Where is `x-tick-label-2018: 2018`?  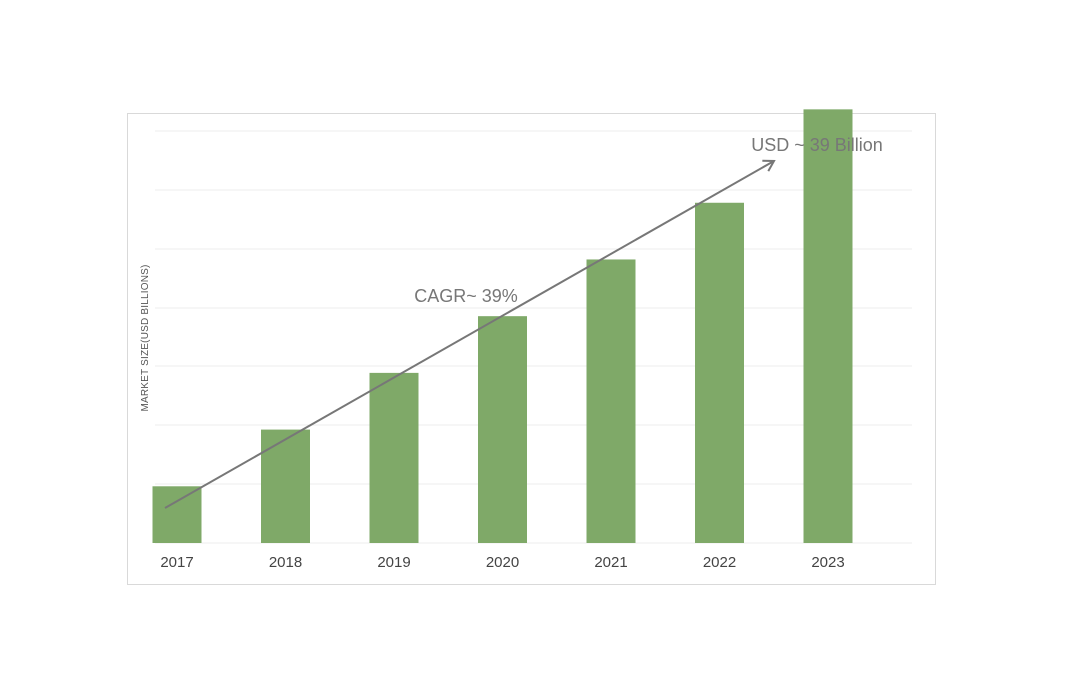 x-tick-label-2018: 2018 is located at coordinates (285, 562).